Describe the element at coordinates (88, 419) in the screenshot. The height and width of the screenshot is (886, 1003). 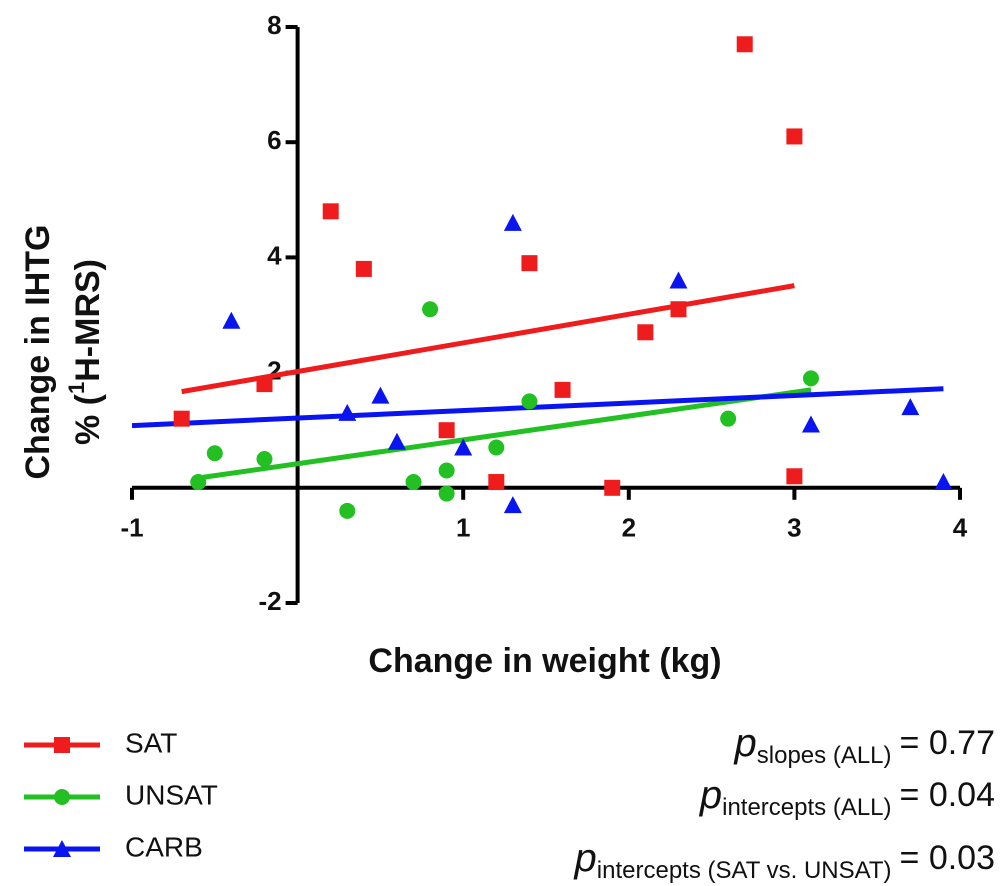
I see `y-axis-title-part: % (` at that location.